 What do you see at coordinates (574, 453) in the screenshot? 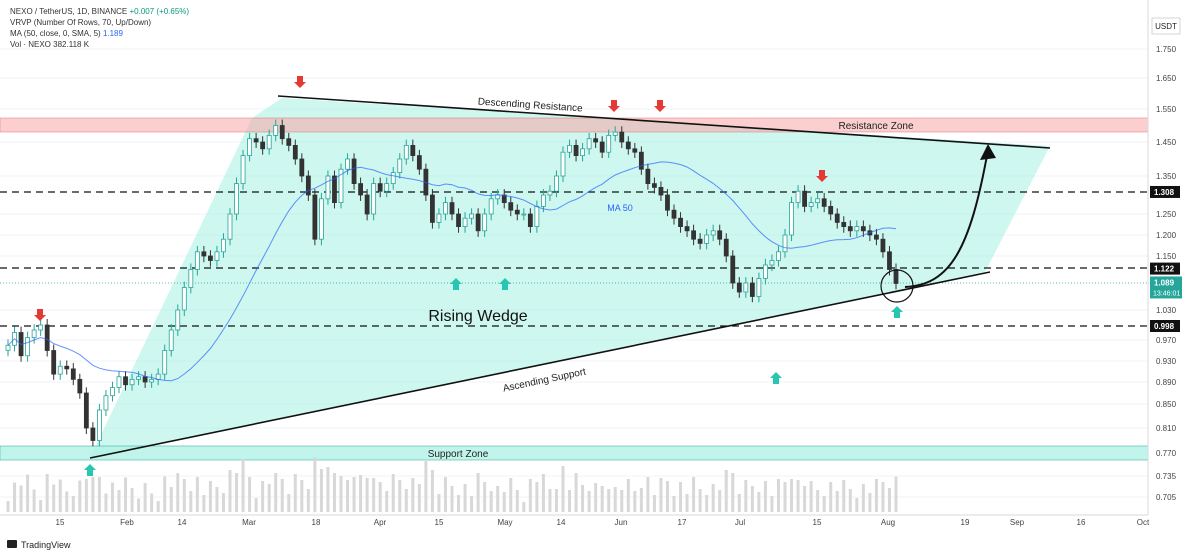
I see `support-zone` at bounding box center [574, 453].